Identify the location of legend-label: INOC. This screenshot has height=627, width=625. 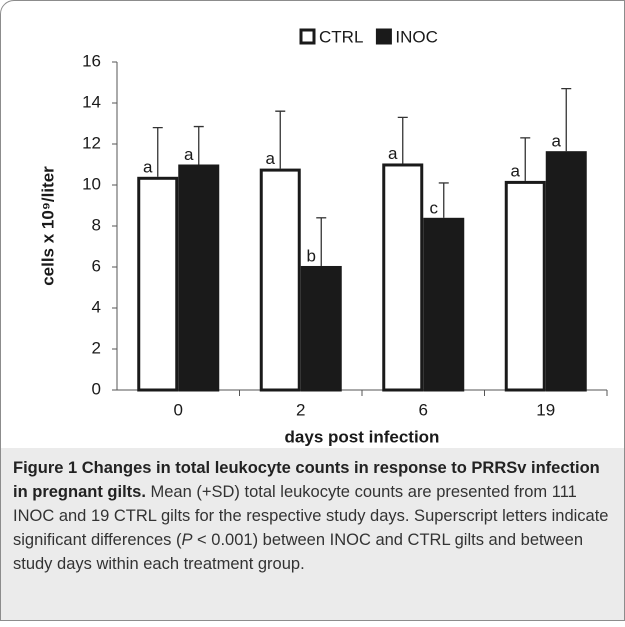
(416, 36).